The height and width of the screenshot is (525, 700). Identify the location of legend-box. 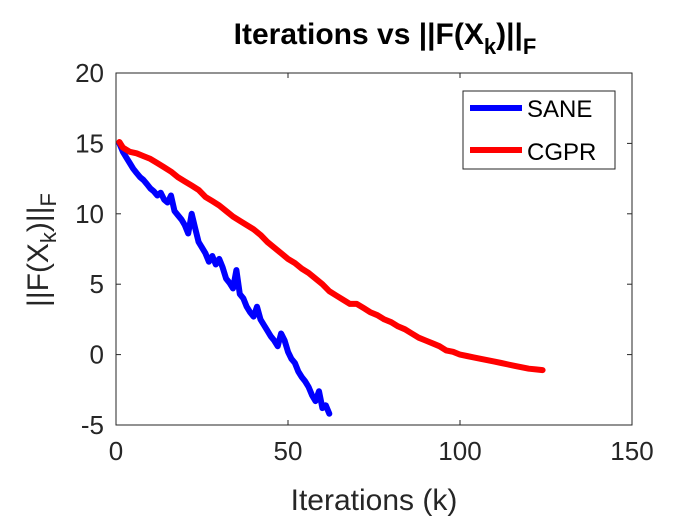
(539, 130).